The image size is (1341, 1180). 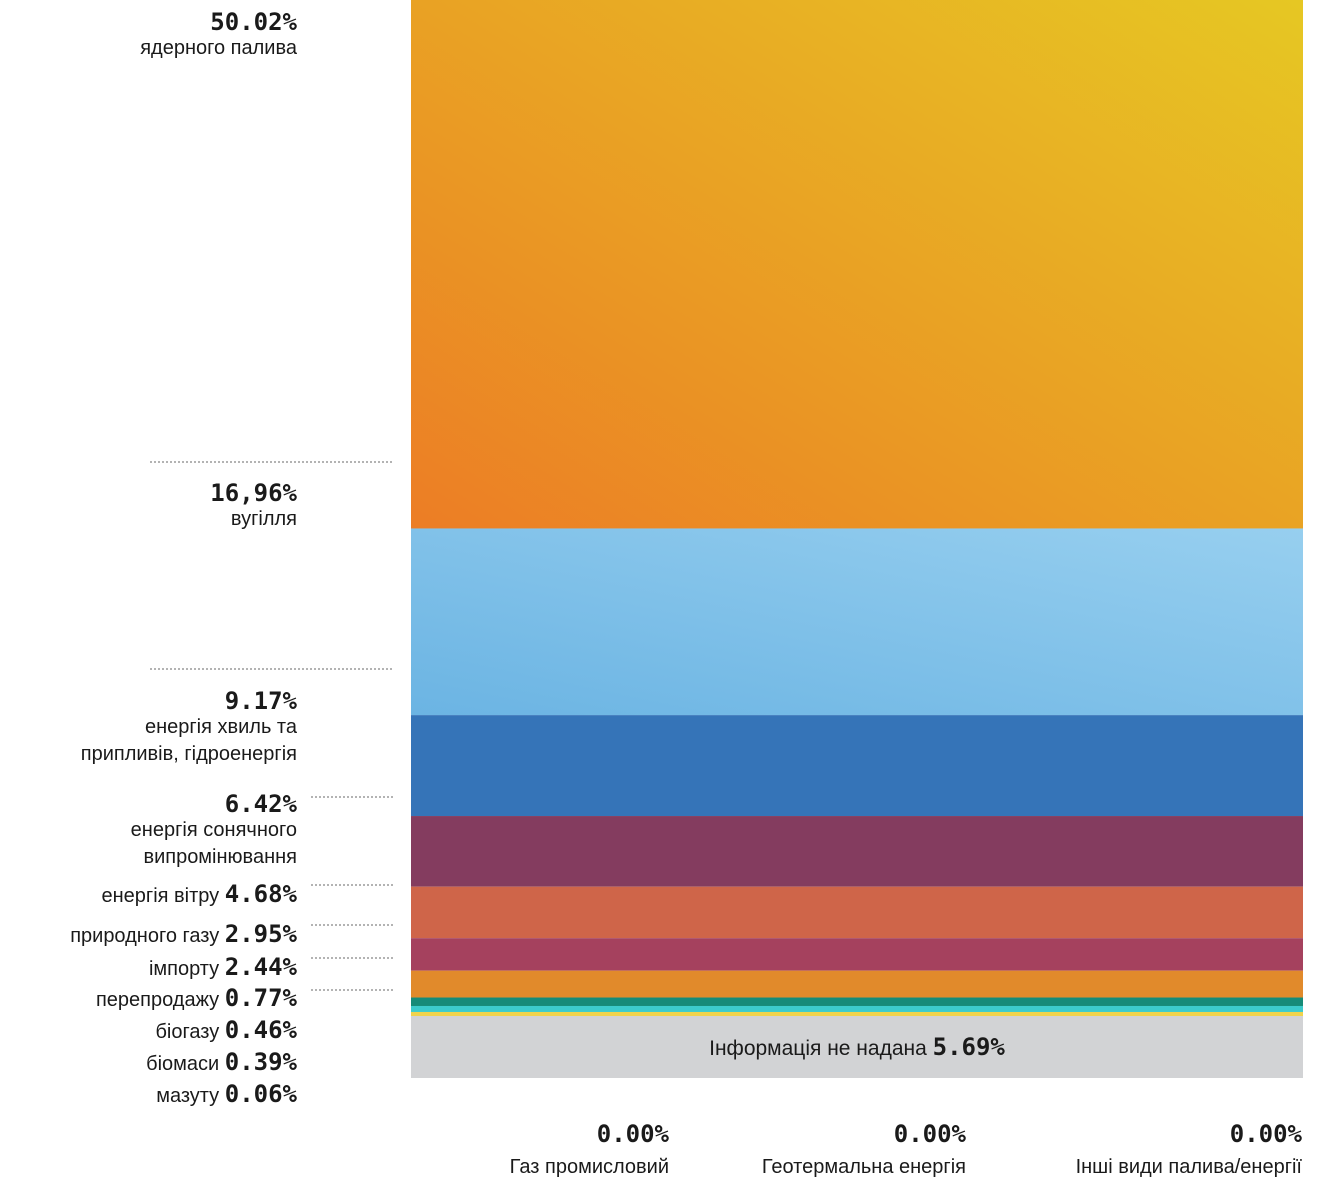 I want to click on segment-pct-6: 2.44%, so click(x=261, y=967).